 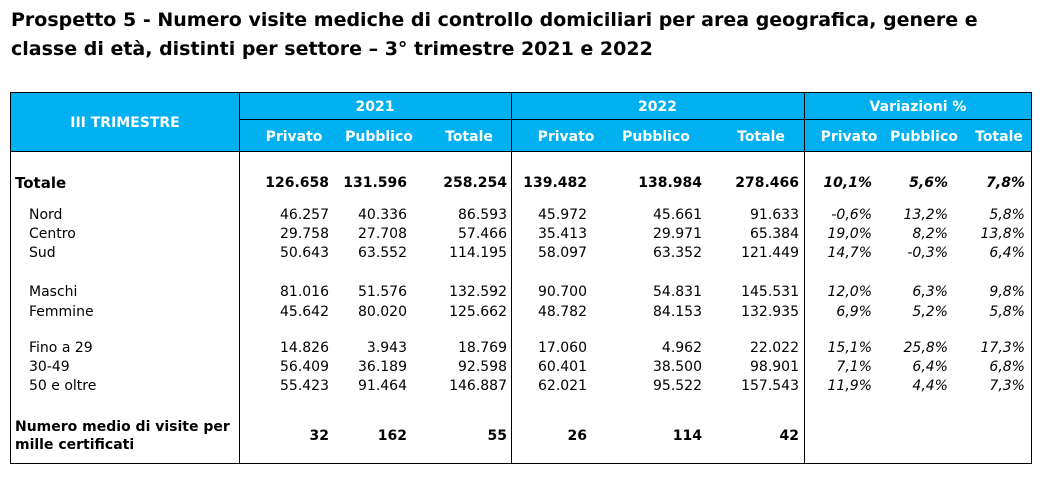 I want to click on table-cell: 22.022, so click(x=774, y=348).